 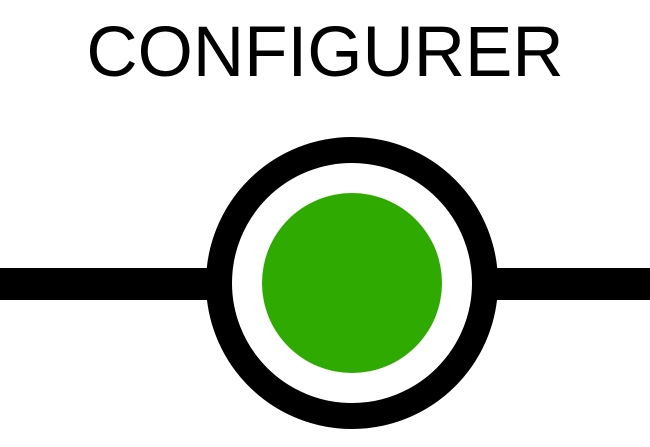 I want to click on diagram-title: CONFIGURER, so click(x=325, y=52).